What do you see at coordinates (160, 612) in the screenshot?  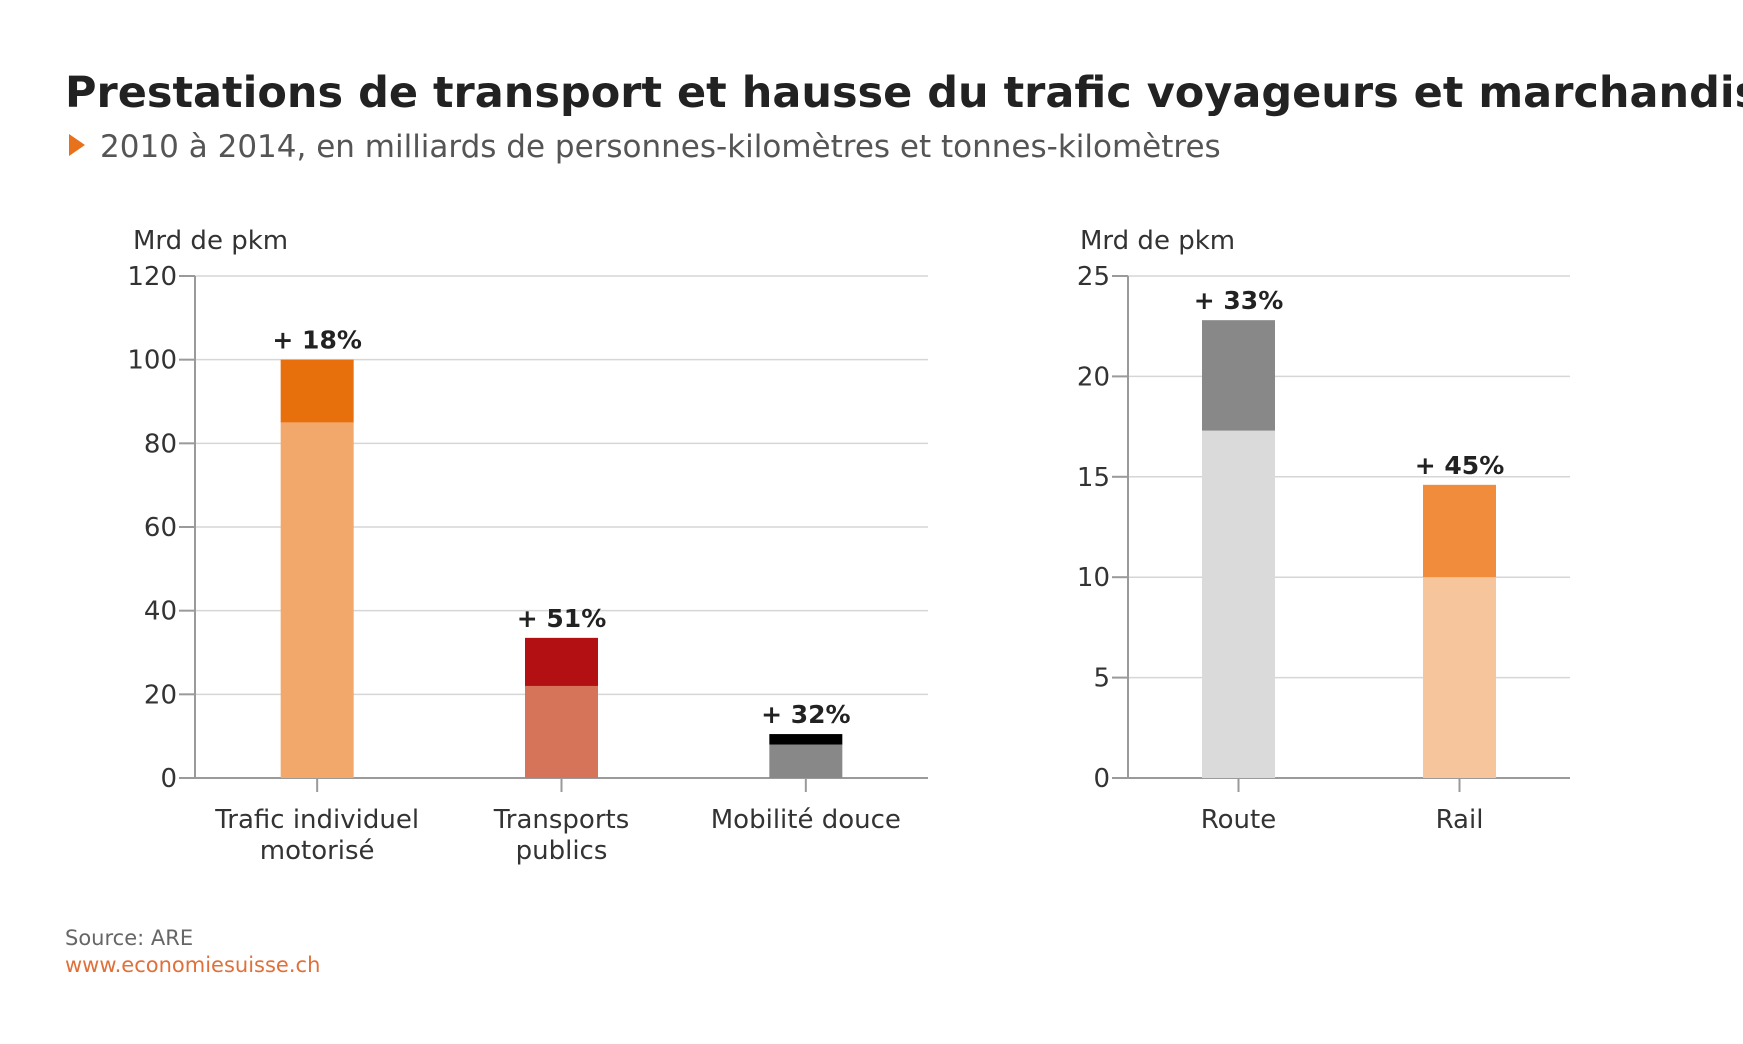 I see `y-tick-label: 40` at bounding box center [160, 612].